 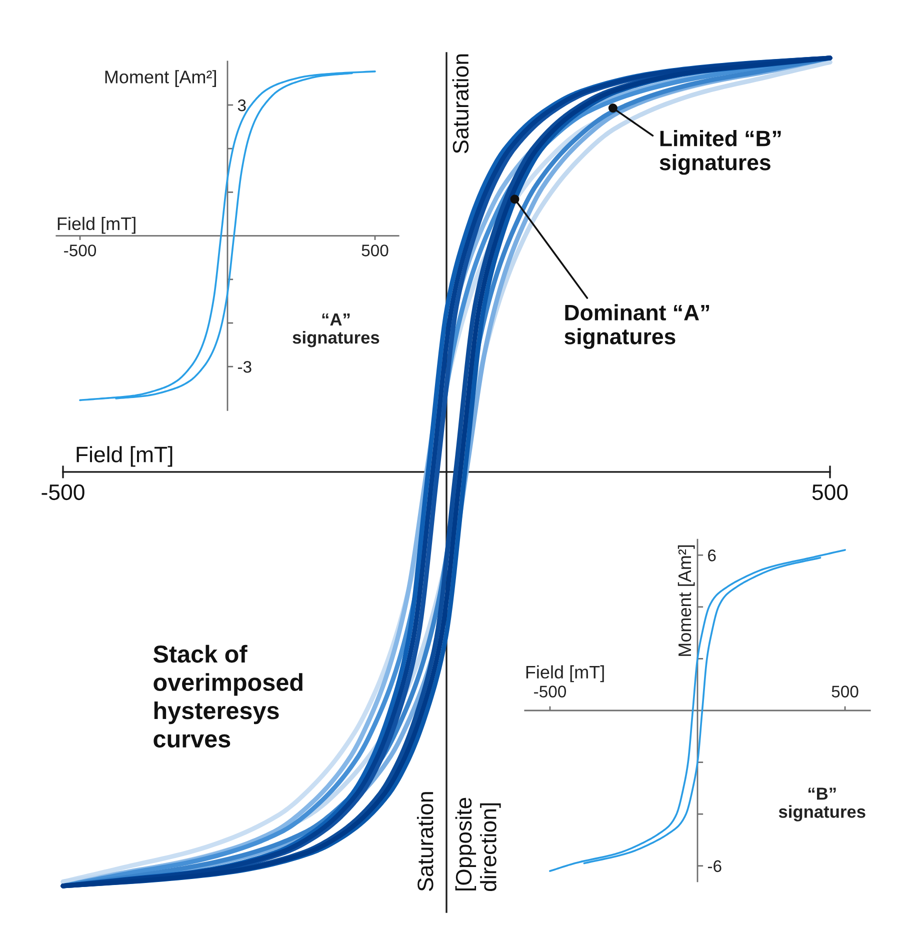 I want to click on y-tick-label: -6, so click(x=715, y=866).